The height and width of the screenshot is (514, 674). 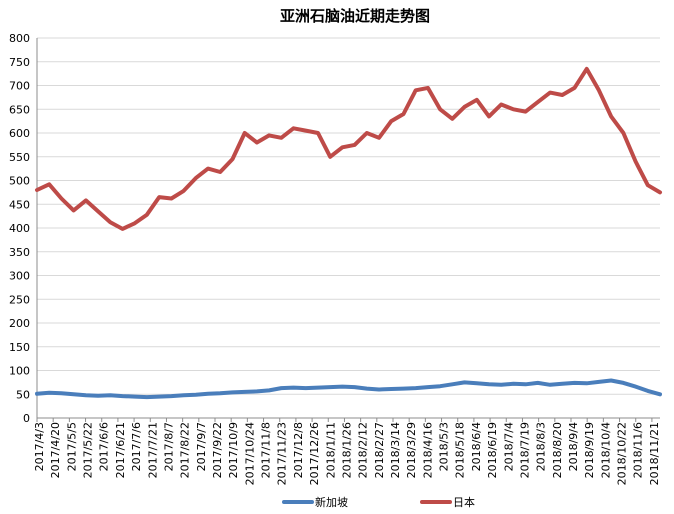 What do you see at coordinates (39, 446) in the screenshot?
I see `x-tick-label: 2017/4/3` at bounding box center [39, 446].